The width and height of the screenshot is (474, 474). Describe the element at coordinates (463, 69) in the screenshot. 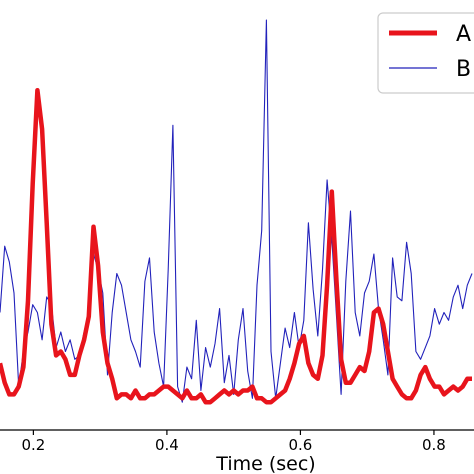

I see `legend-label-b: B` at that location.